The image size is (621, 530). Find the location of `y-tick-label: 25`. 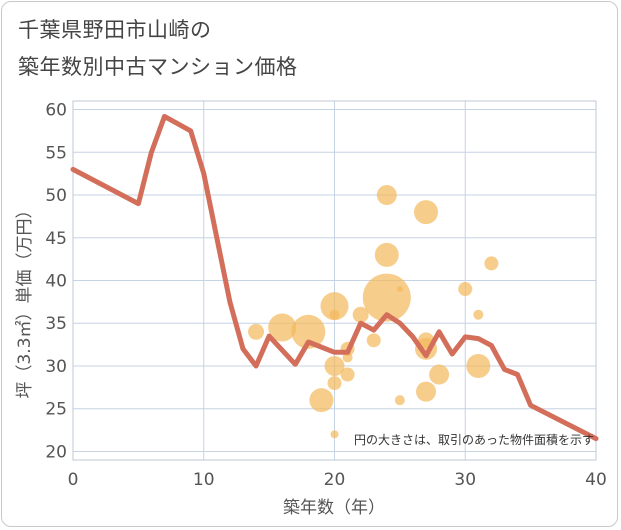

y-tick-label: 25 is located at coordinates (56, 410).